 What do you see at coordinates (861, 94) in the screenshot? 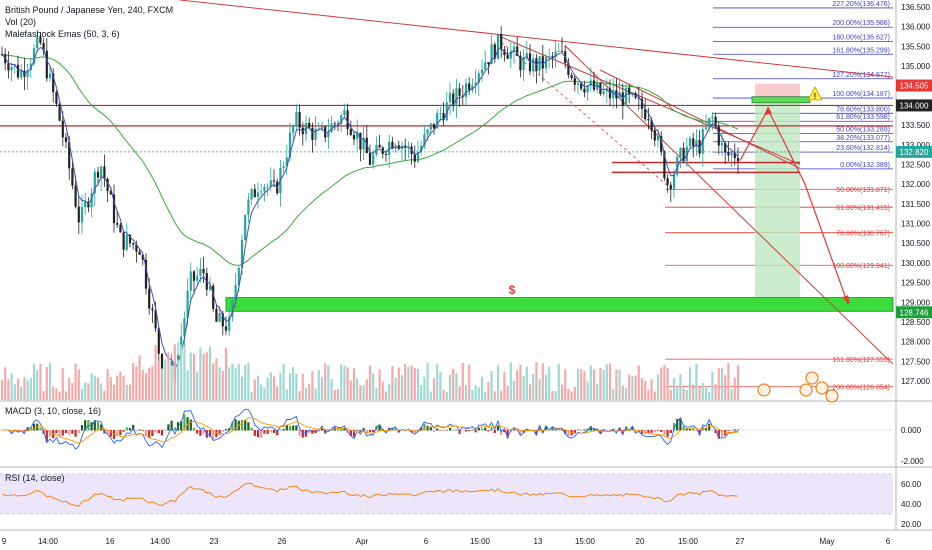
I see `fib-extension-label: 100.00%(134.187)` at bounding box center [861, 94].